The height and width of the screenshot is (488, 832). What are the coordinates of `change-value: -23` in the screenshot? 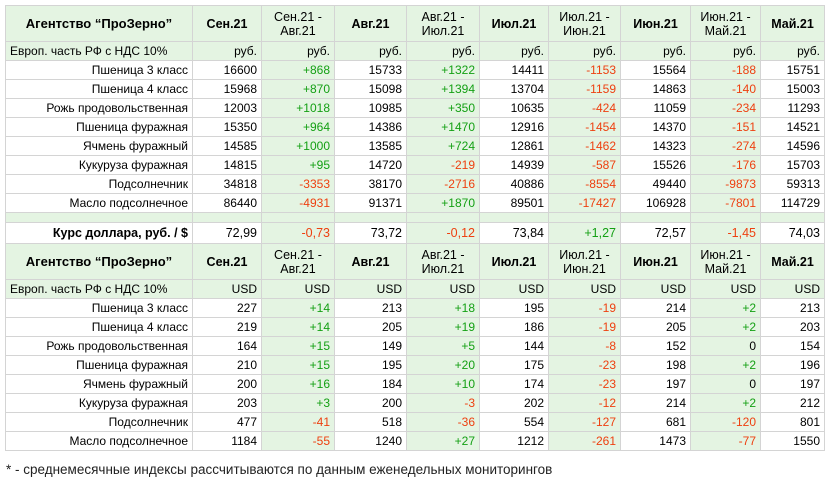 It's located at (607, 365).